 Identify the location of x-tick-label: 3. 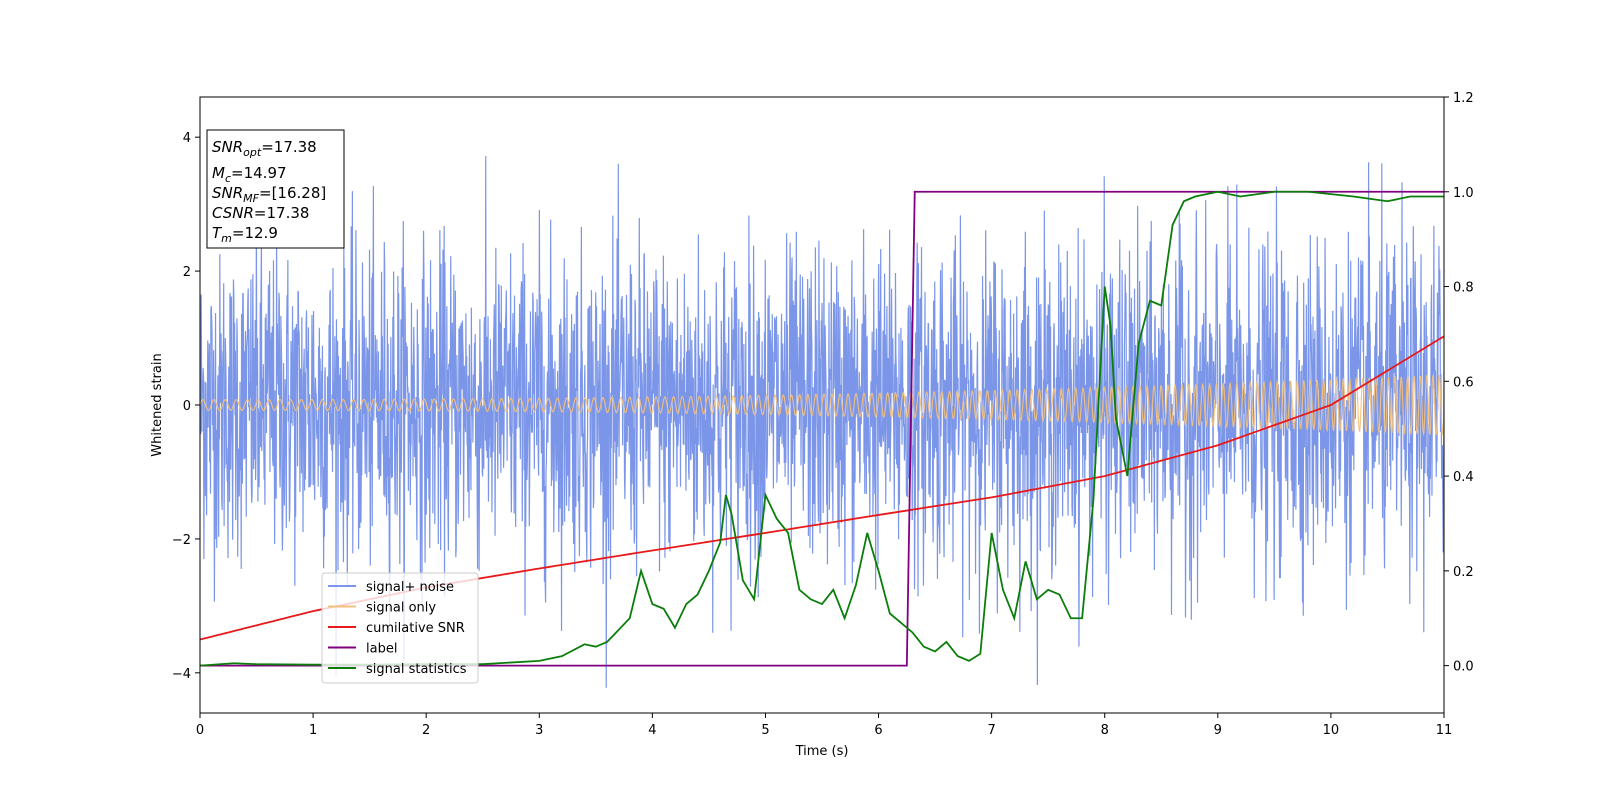
(539, 730).